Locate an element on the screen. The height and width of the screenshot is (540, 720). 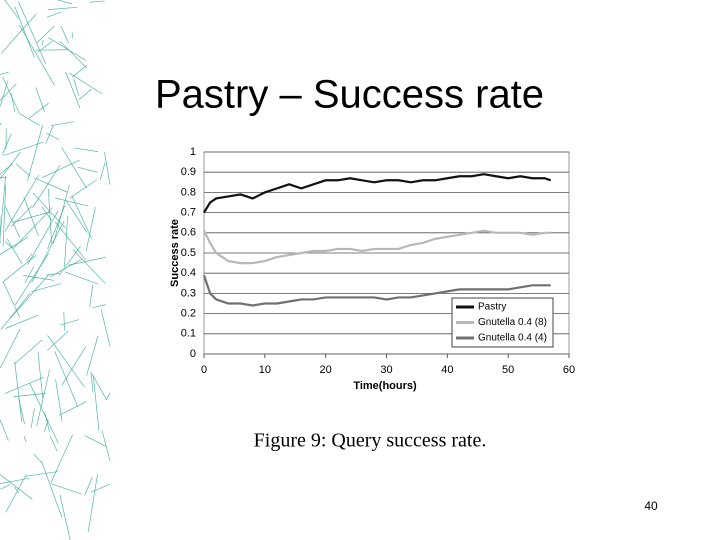
legend-label: Gnutella 0.4 (8) is located at coordinates (512, 322).